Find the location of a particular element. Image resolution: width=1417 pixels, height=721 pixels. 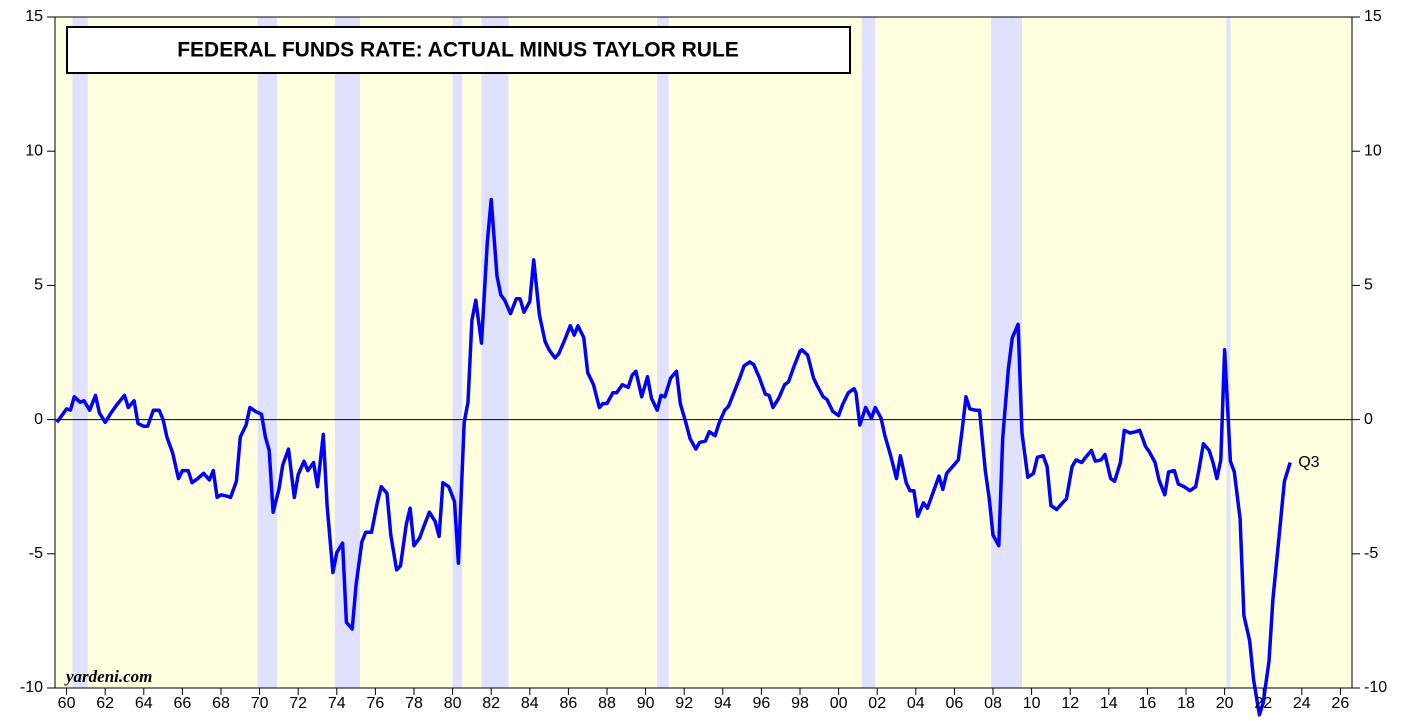

x-tick-label: 18 is located at coordinates (1186, 703).